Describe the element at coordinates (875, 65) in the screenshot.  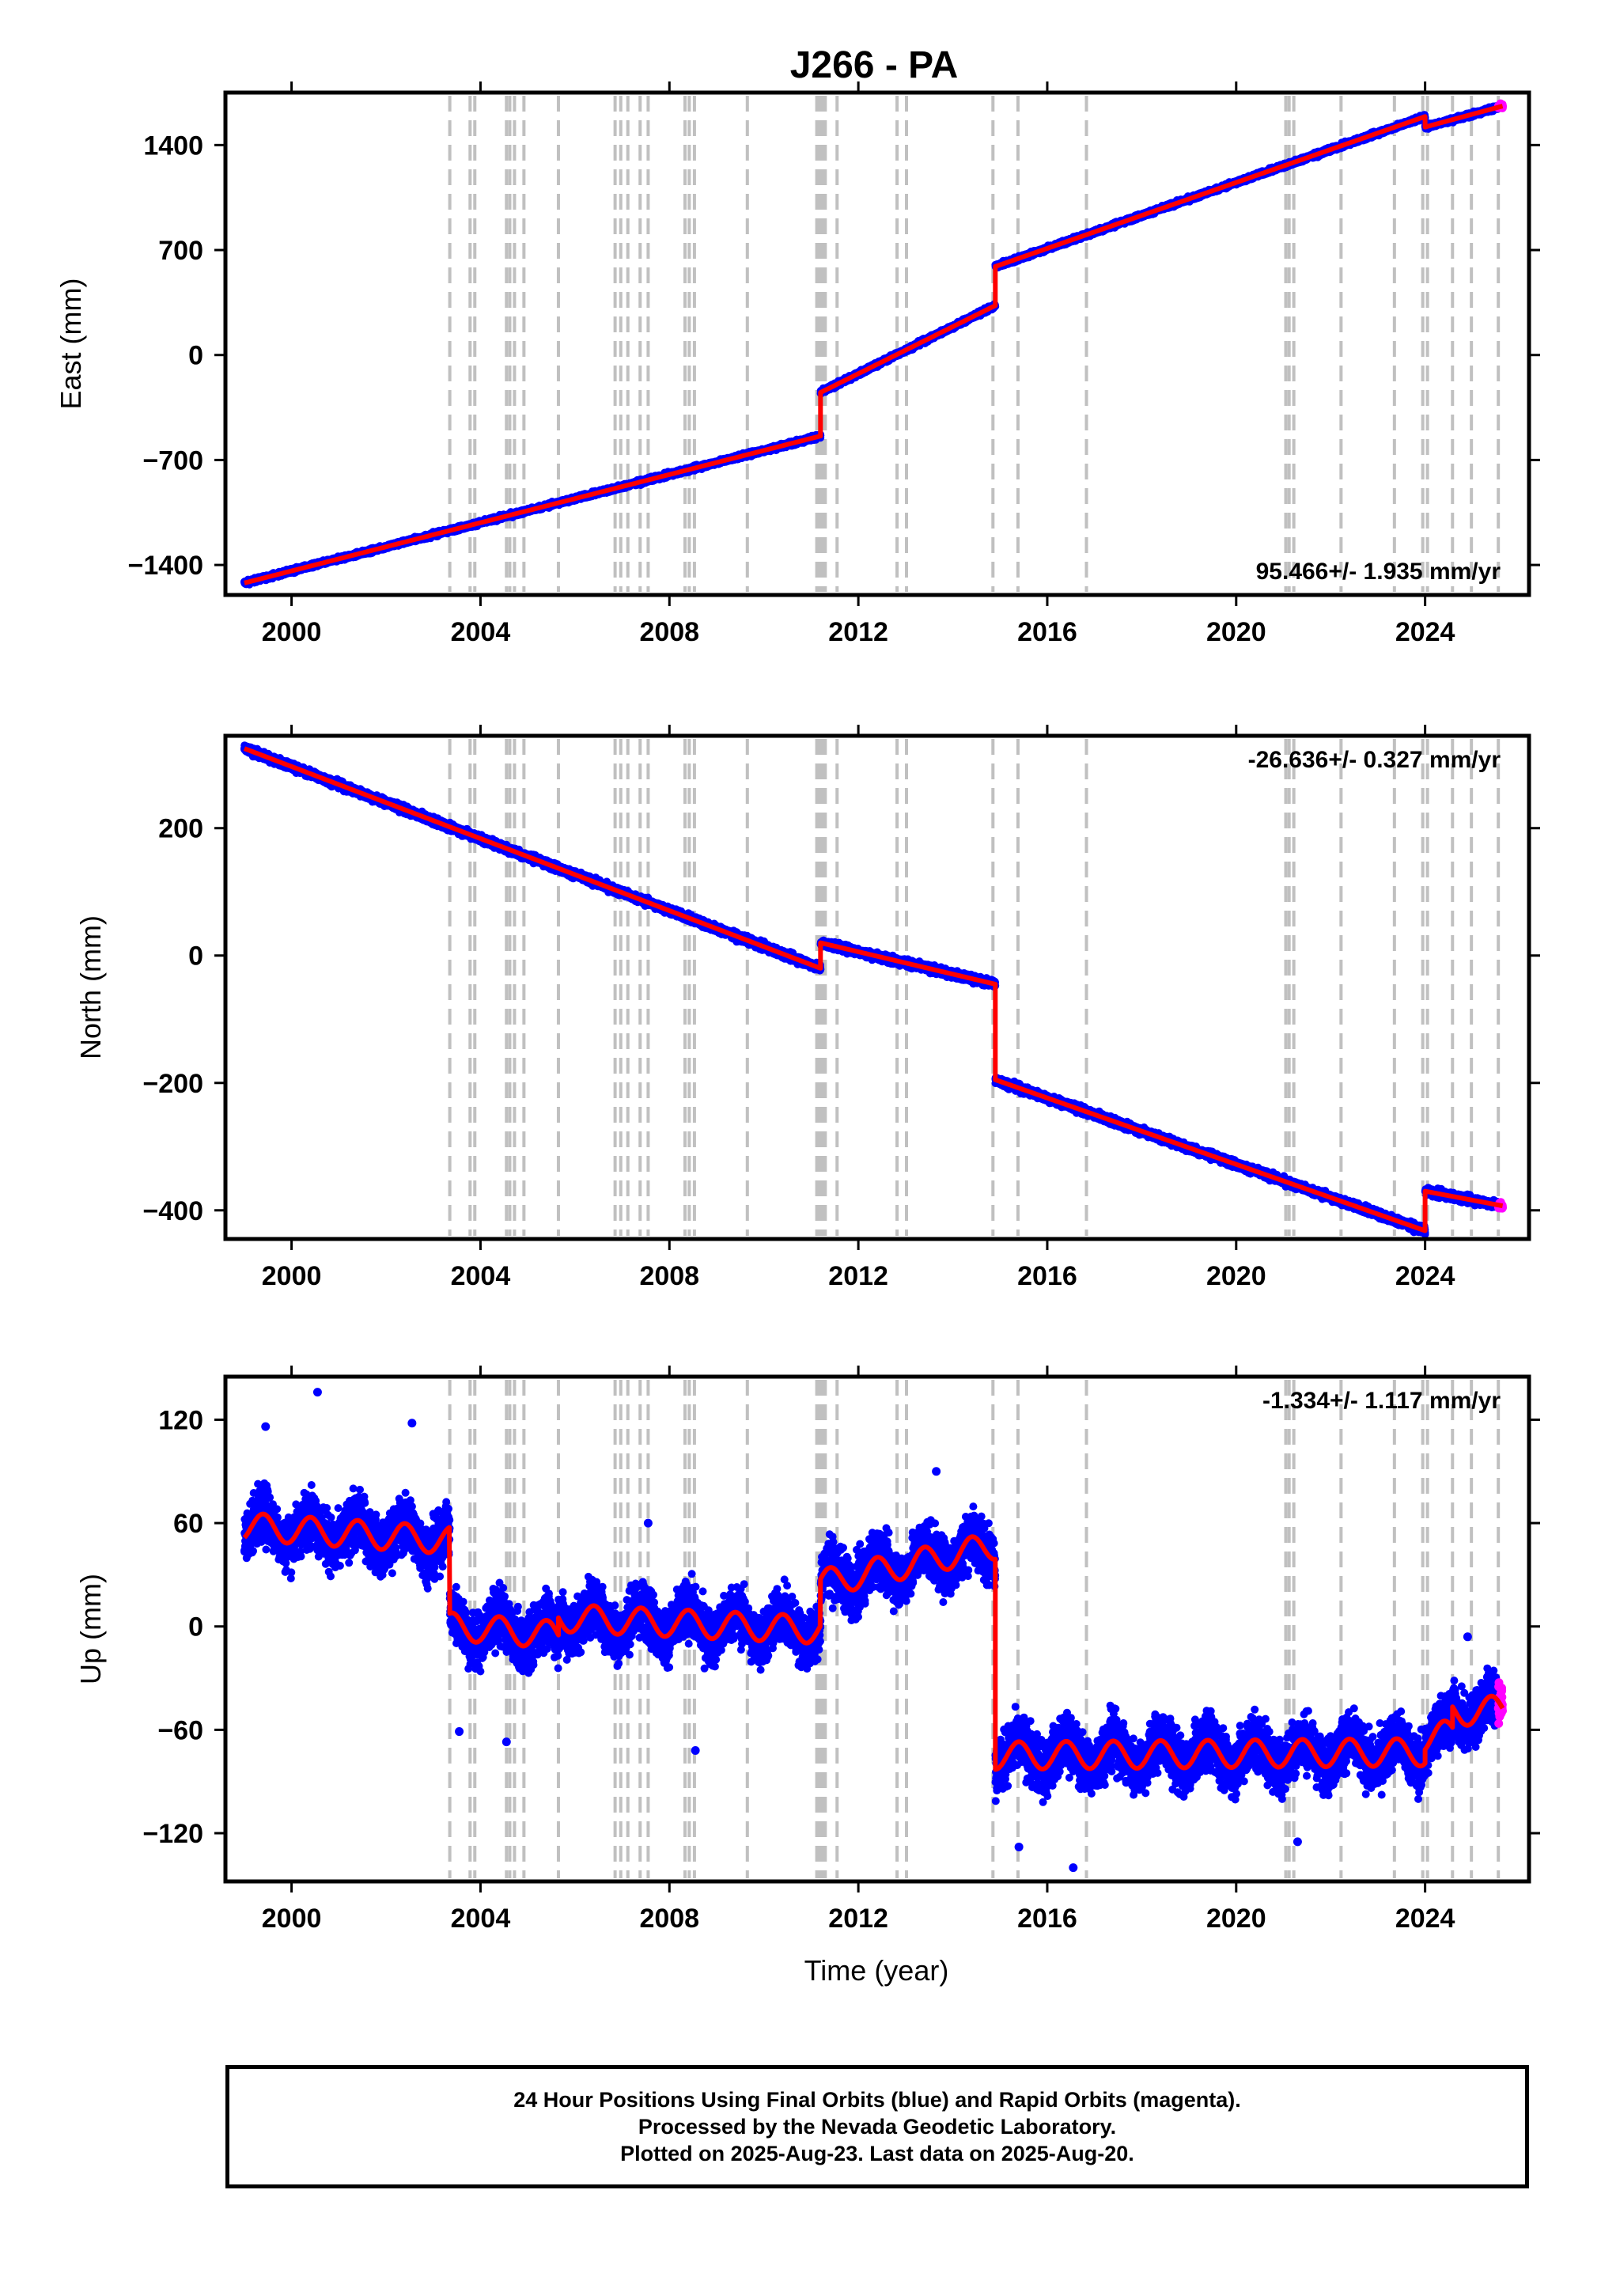
I see `figure-title: J266 - PA` at that location.